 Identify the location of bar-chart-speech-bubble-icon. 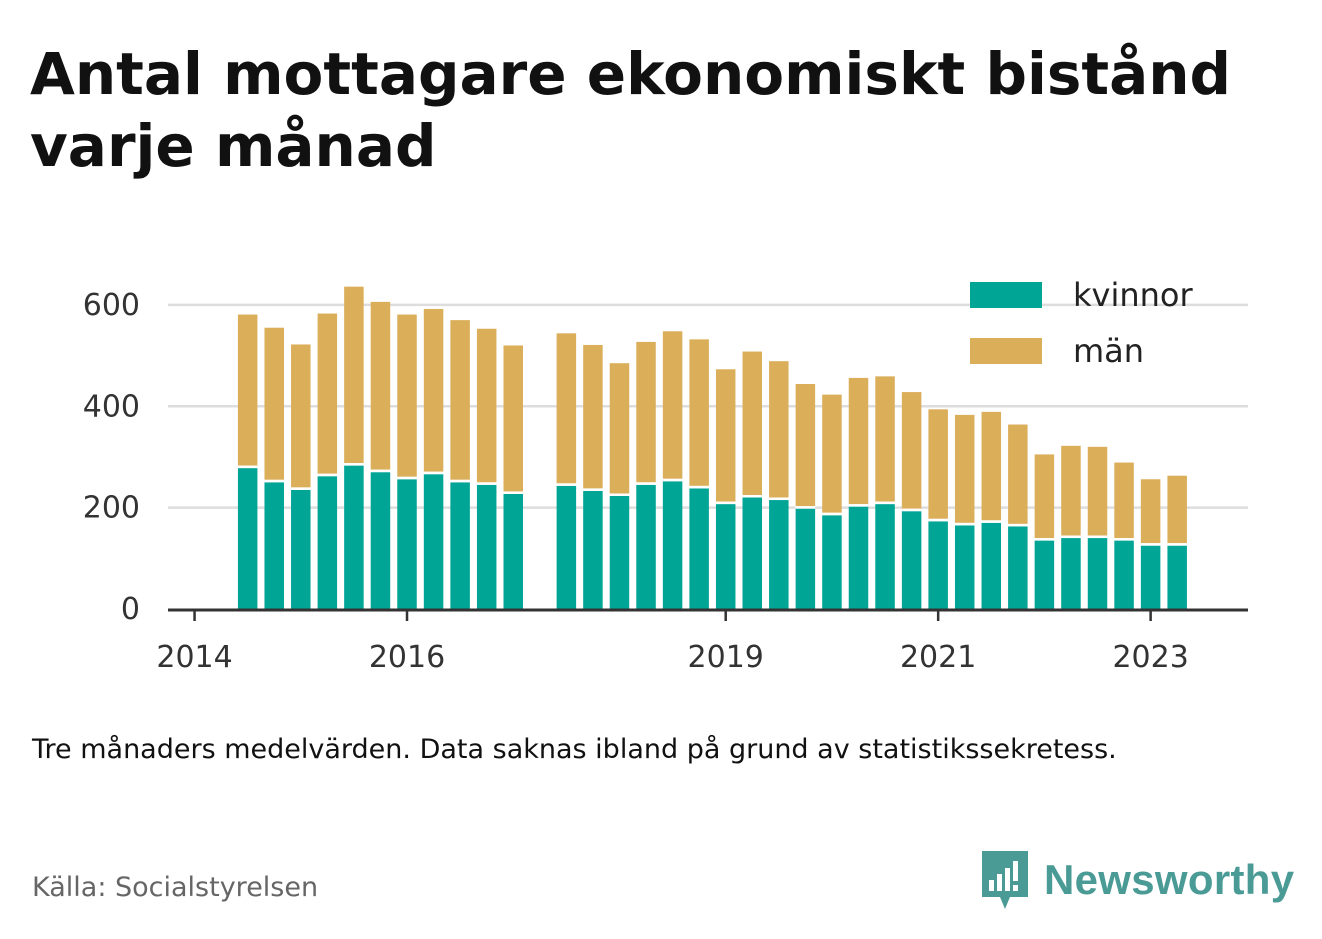
(1005, 880).